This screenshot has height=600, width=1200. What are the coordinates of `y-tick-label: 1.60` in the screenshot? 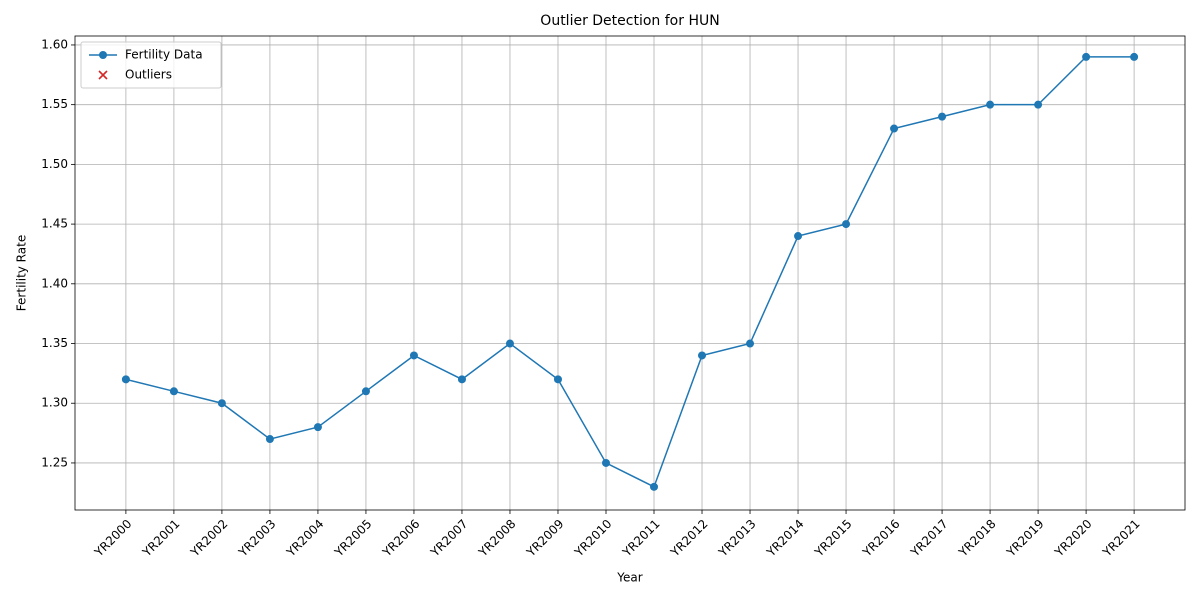 It's located at (54, 44).